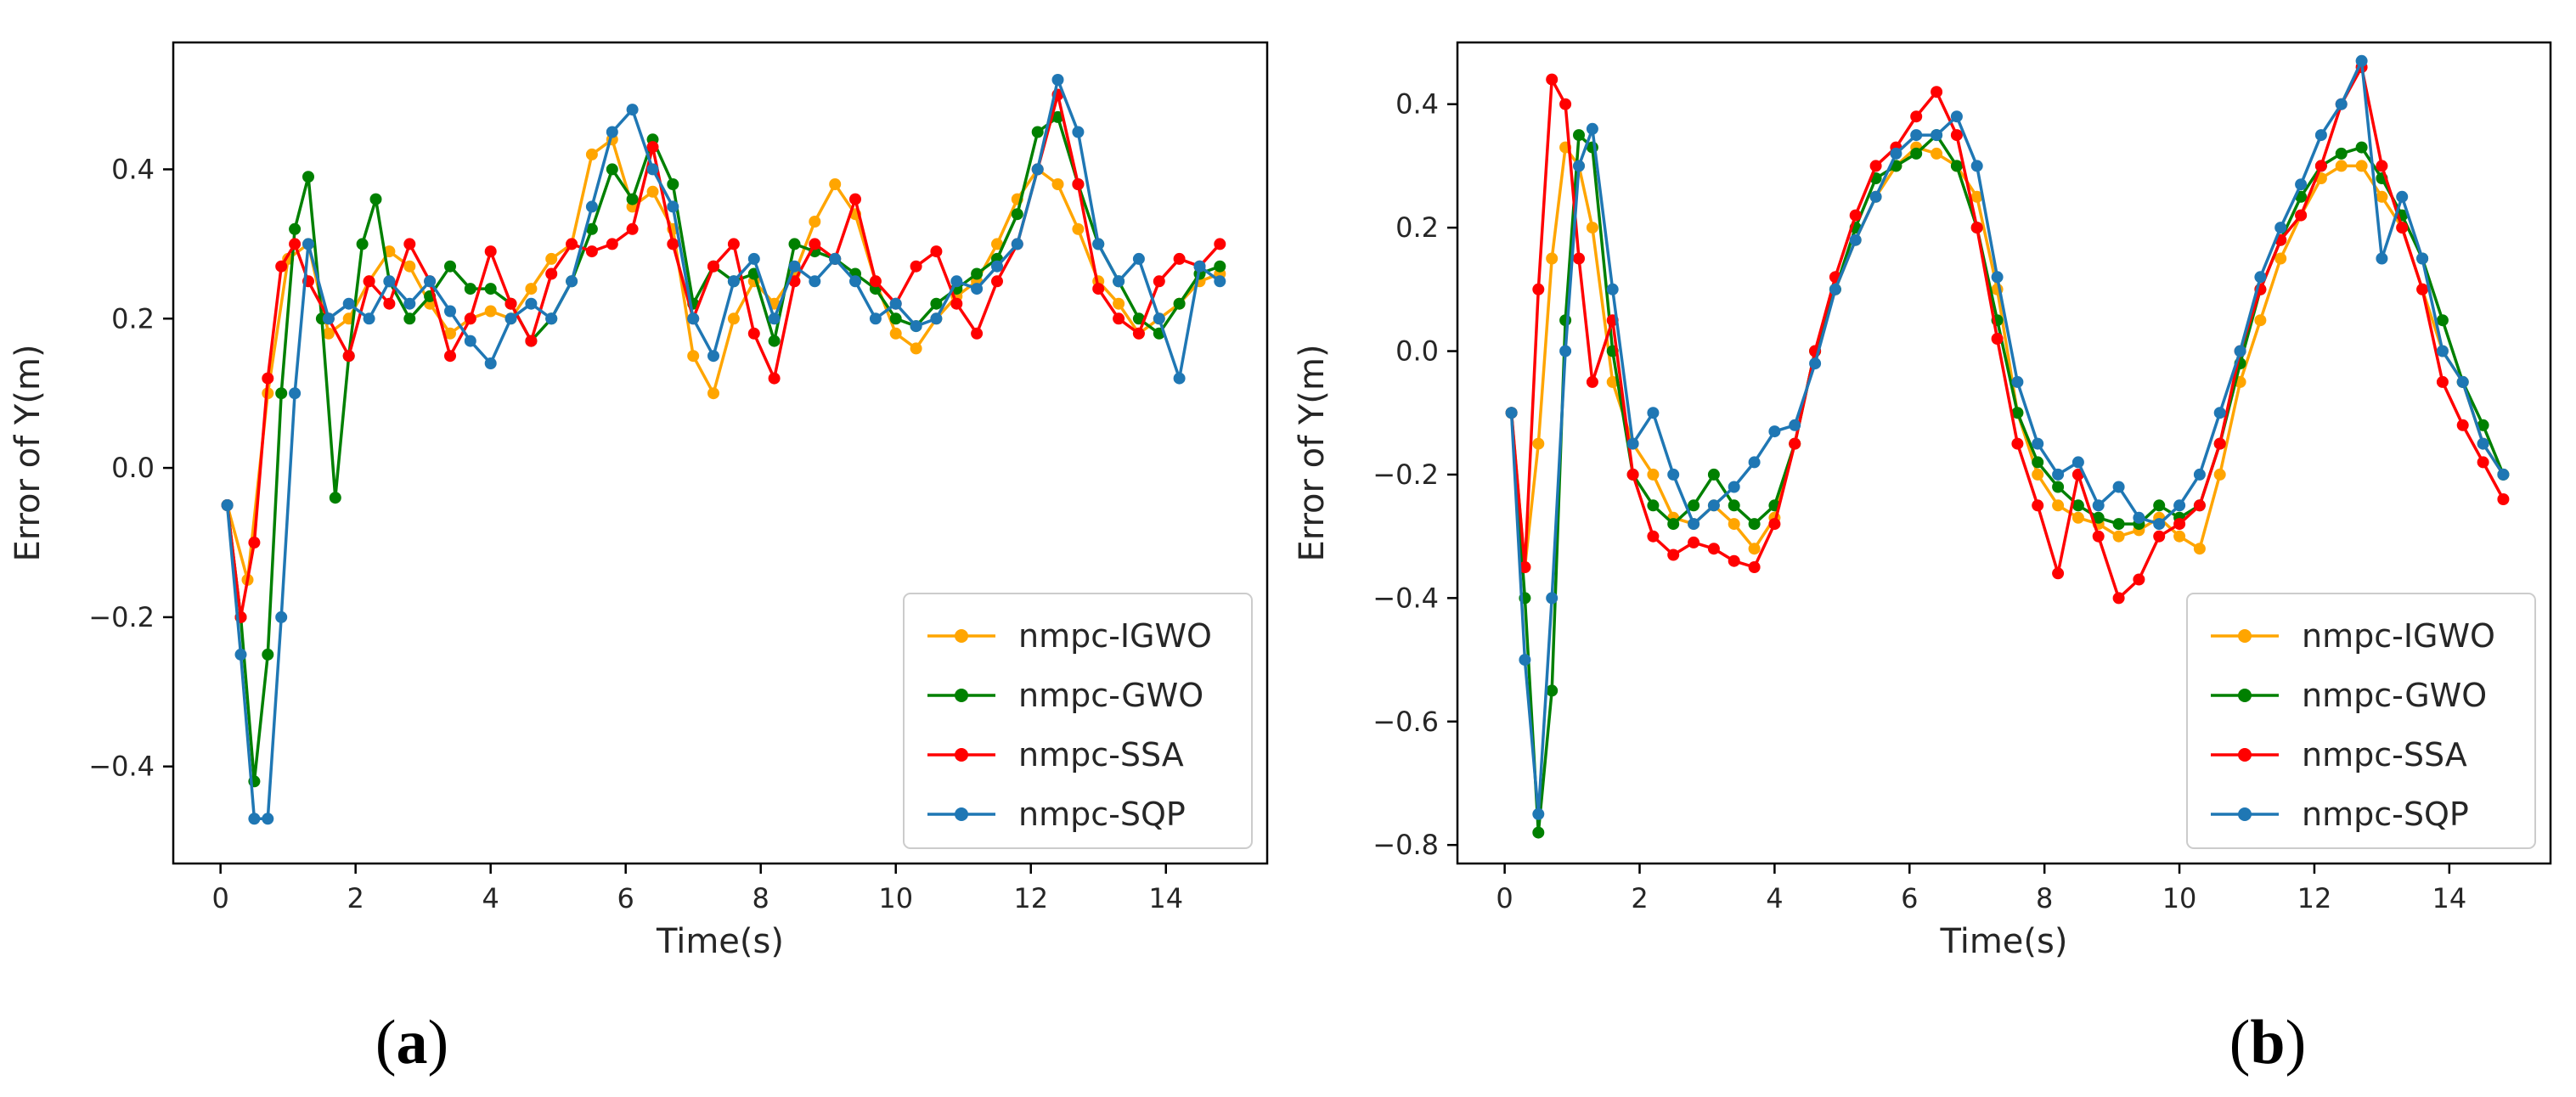 This screenshot has height=1097, width=2576. Describe the element at coordinates (2314, 898) in the screenshot. I see `x-tick-label: 12` at that location.